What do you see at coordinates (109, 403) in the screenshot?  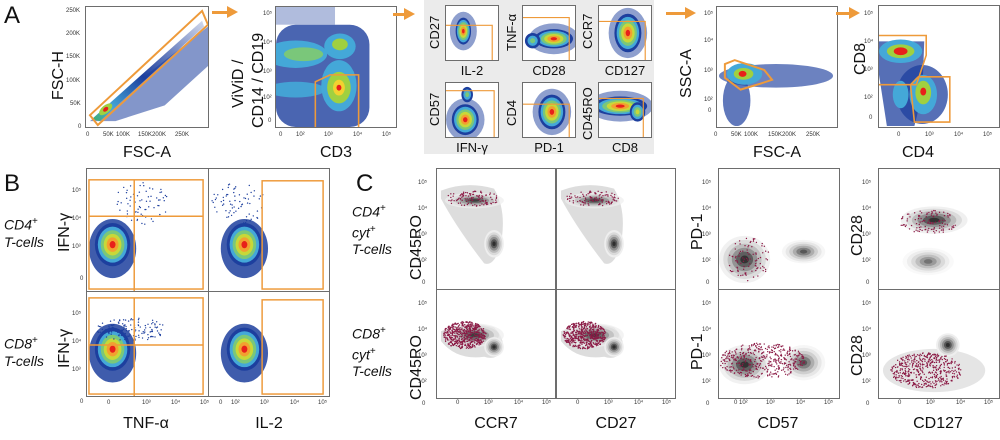 I see `tick: 0` at bounding box center [109, 403].